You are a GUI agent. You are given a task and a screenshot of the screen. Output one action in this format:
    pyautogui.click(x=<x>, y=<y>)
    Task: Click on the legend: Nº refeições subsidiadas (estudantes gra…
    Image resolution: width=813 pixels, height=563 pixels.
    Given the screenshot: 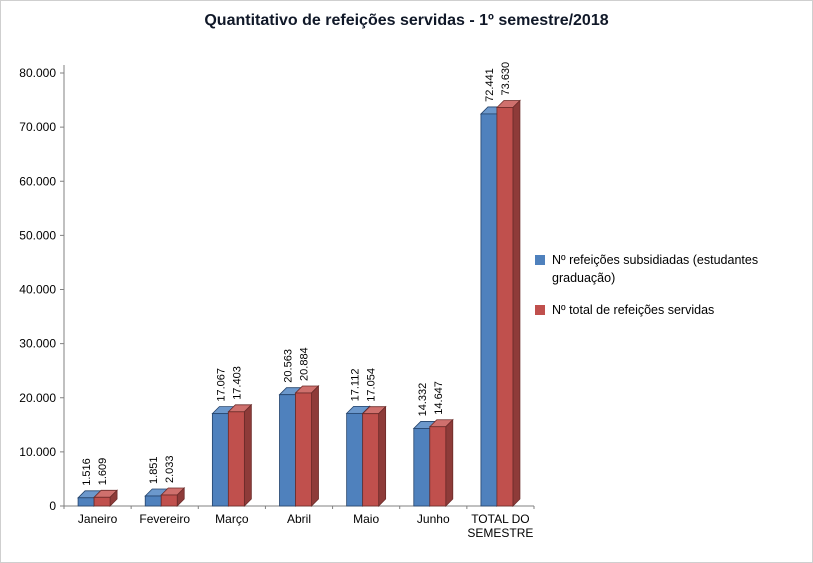 What is the action you would take?
    pyautogui.click(x=663, y=293)
    